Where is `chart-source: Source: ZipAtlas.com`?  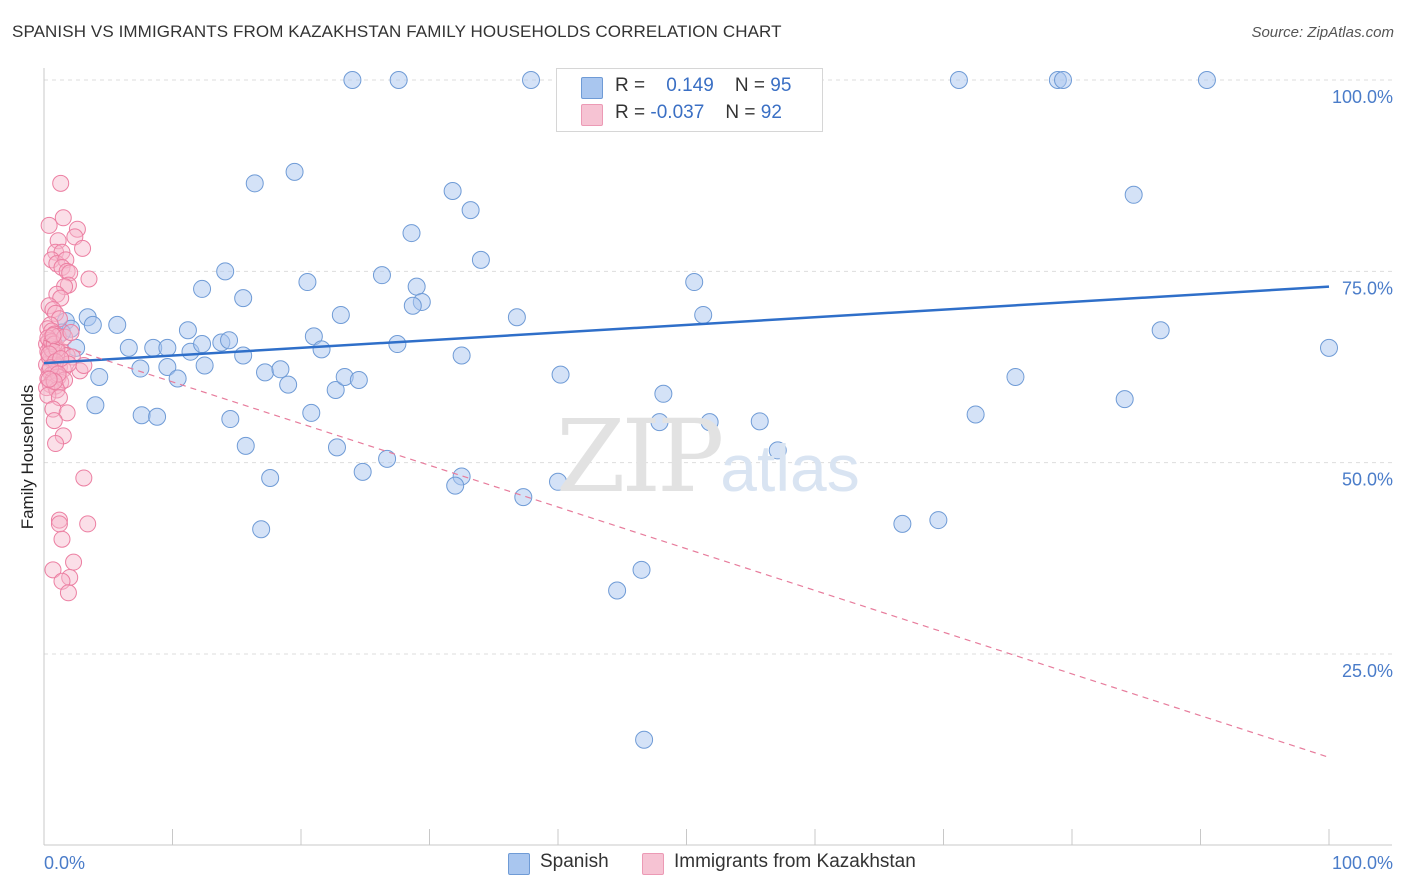
chart-source: Source: ZipAtlas.com is located at coordinates (1322, 32).